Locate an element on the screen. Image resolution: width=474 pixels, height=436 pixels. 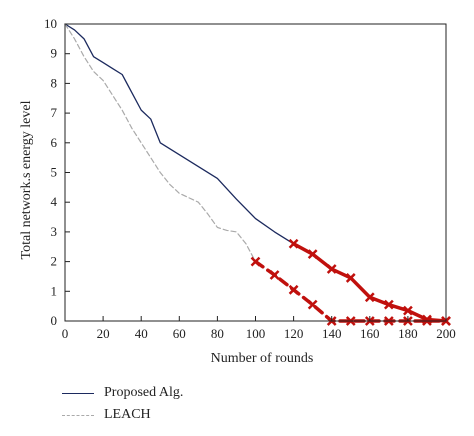
legend-label-proposed: Proposed Alg. is located at coordinates (144, 392).